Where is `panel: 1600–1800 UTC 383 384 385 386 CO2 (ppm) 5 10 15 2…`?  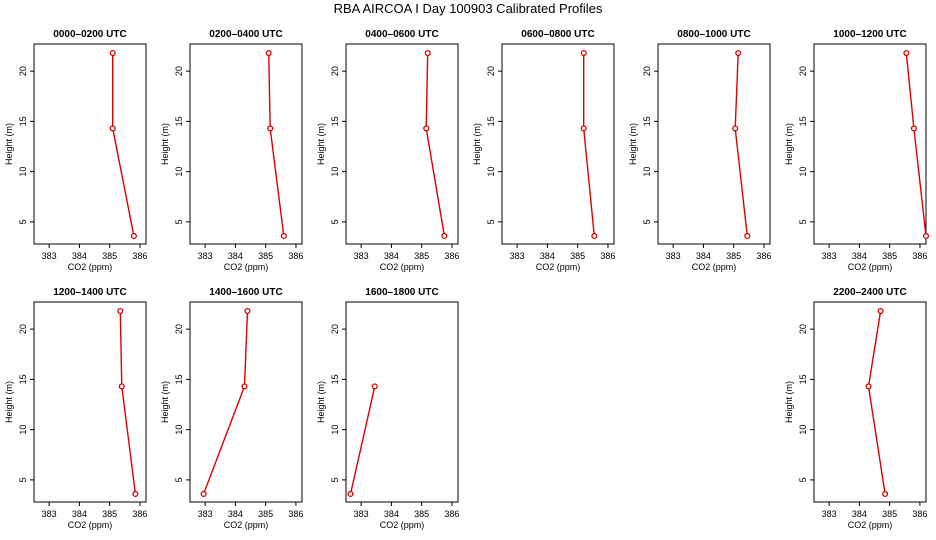
panel: 1600–1800 UTC 383 384 385 386 CO2 (ppm) 5 10 15 2… is located at coordinates (387, 408).